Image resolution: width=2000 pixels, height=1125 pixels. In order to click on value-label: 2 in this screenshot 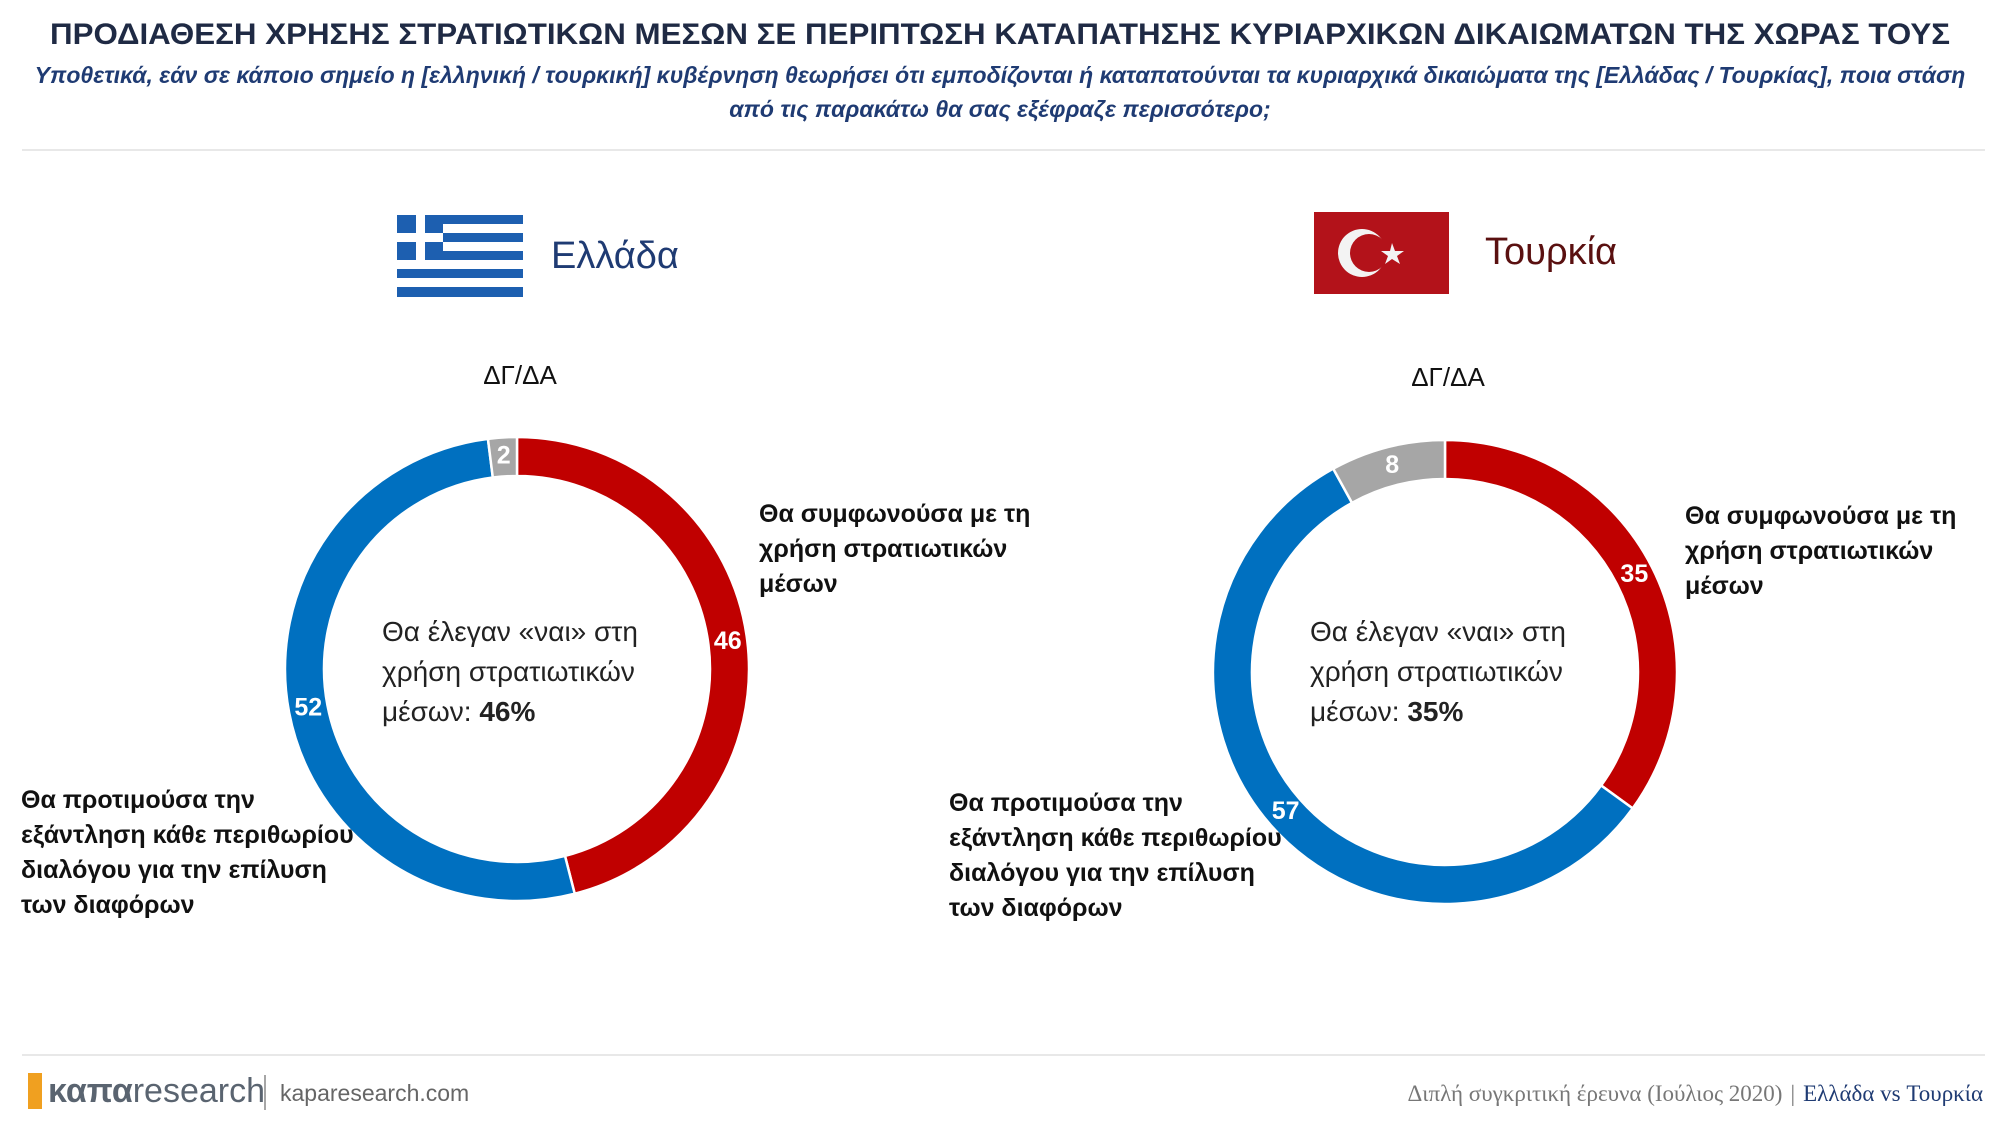, I will do `click(504, 456)`.